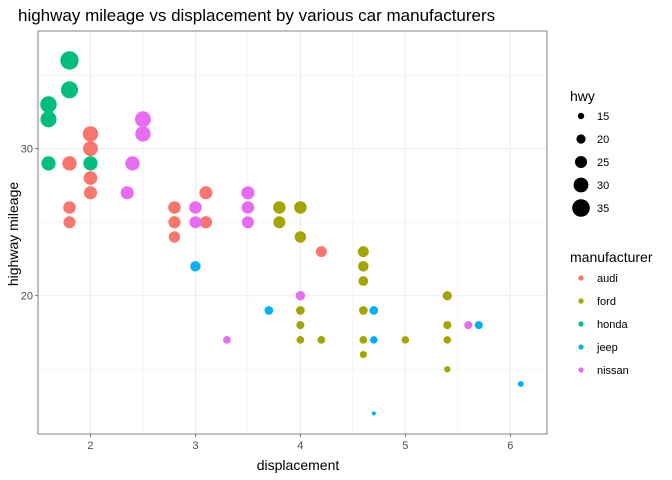 Image resolution: width=672 pixels, height=480 pixels. I want to click on y-tick-label: 30, so click(27, 150).